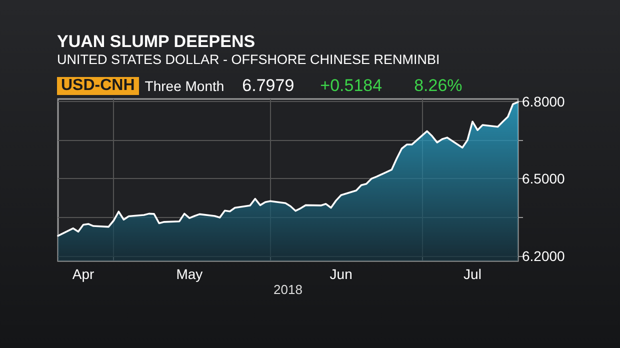  I want to click on chart-title: YUAN SLUMP DEEPENS, so click(156, 42).